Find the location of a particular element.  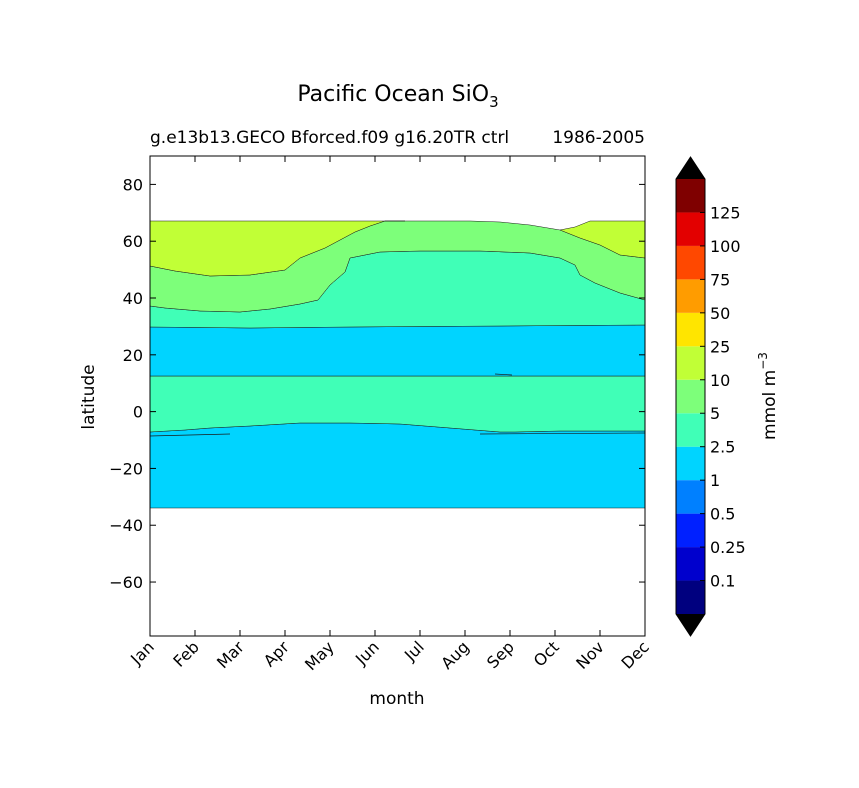

contour-region-1-to-2.5-north is located at coordinates (397, 350).